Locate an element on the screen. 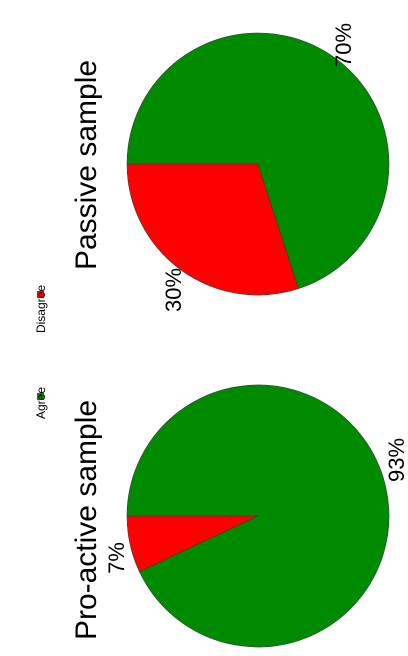 This screenshot has height=656, width=408. legend-item-agree: Agree is located at coordinates (41, 403).